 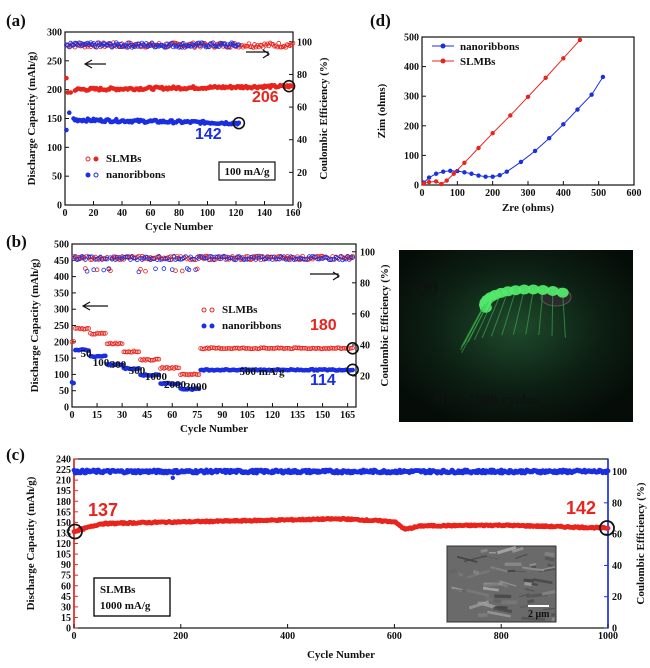 What do you see at coordinates (302, 75) in the screenshot?
I see `panel-a-y-tick-label: 80` at bounding box center [302, 75].